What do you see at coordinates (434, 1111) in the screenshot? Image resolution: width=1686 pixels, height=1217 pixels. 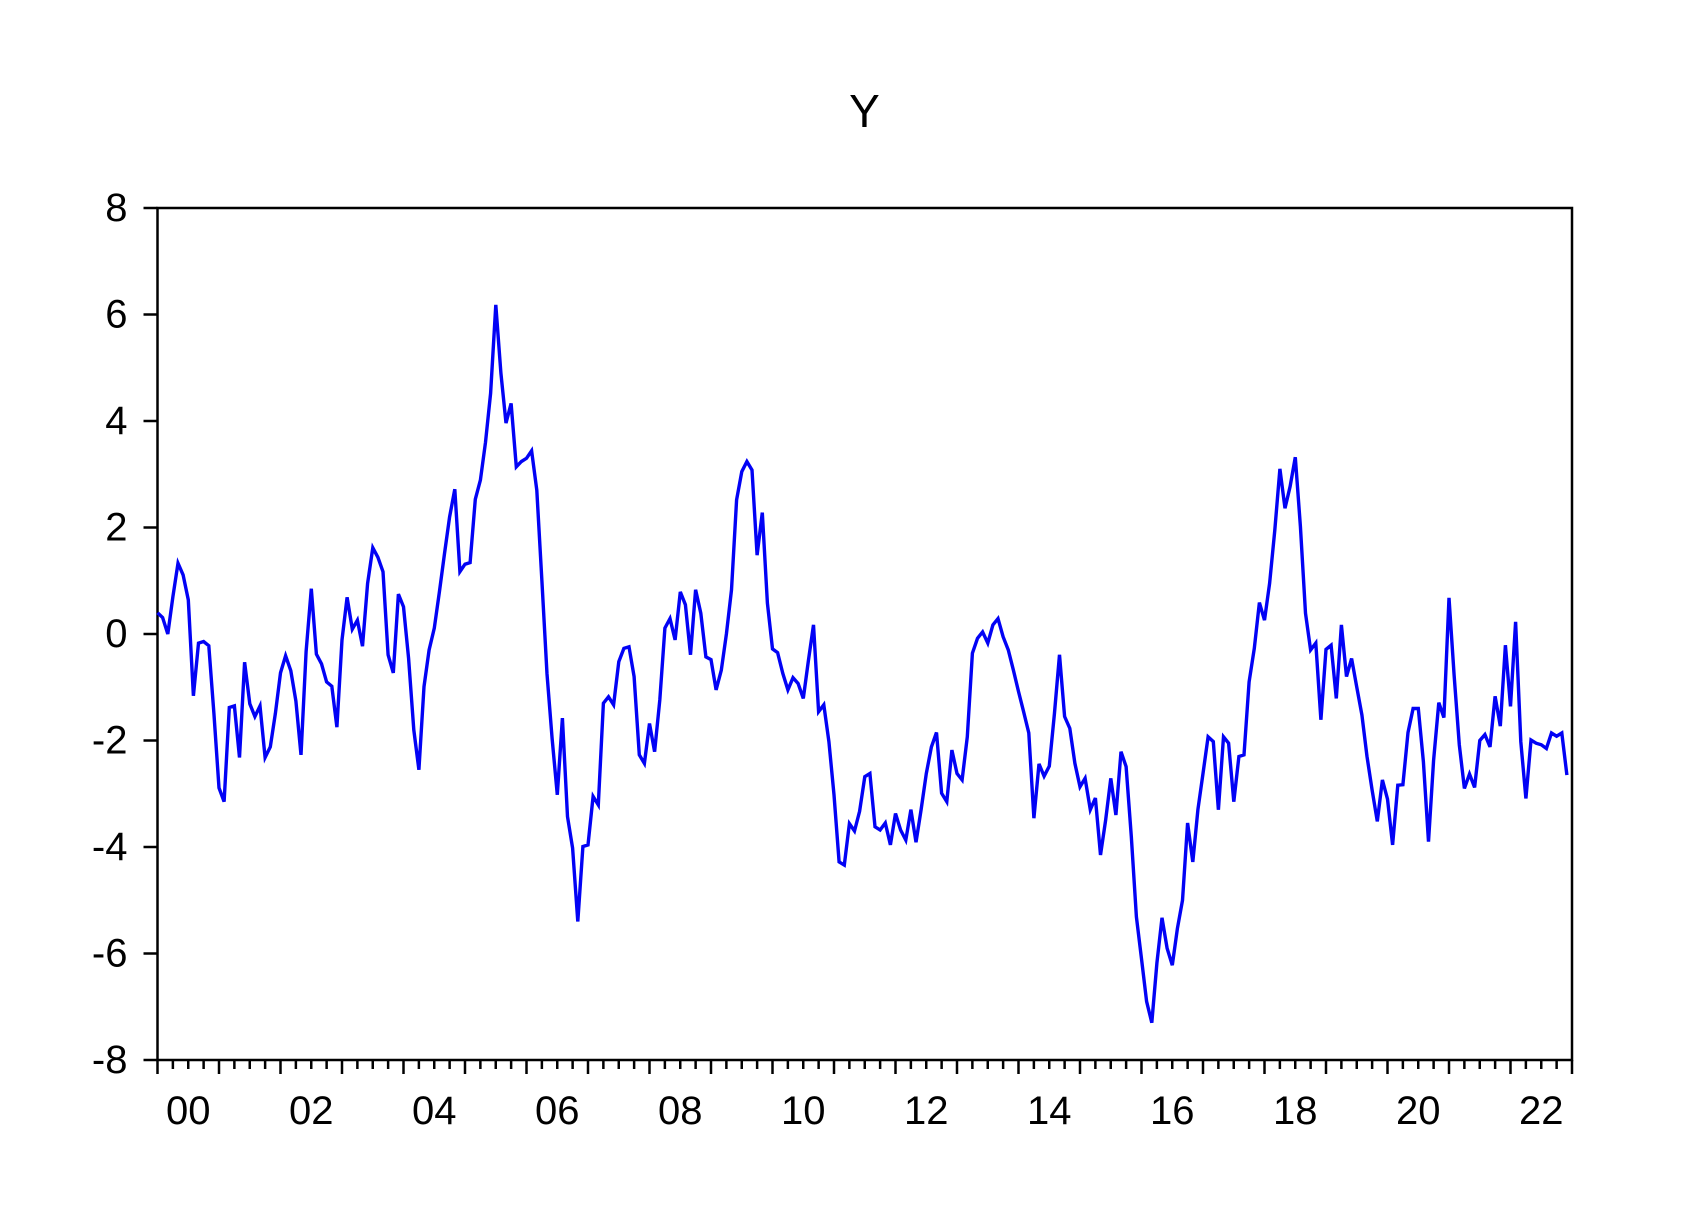 I see `x-tick-label: 04` at bounding box center [434, 1111].